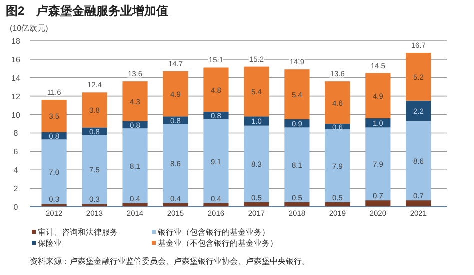 This screenshot has height=275, width=474. I want to click on y-tick-label: 14, so click(16, 78).